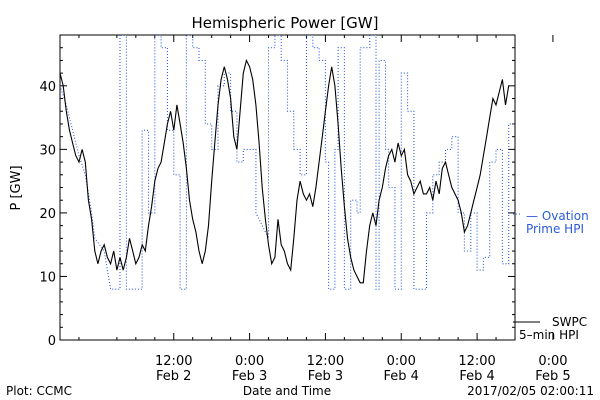 The width and height of the screenshot is (600, 400). What do you see at coordinates (47, 87) in the screenshot?
I see `y-tick-label: 40` at bounding box center [47, 87].